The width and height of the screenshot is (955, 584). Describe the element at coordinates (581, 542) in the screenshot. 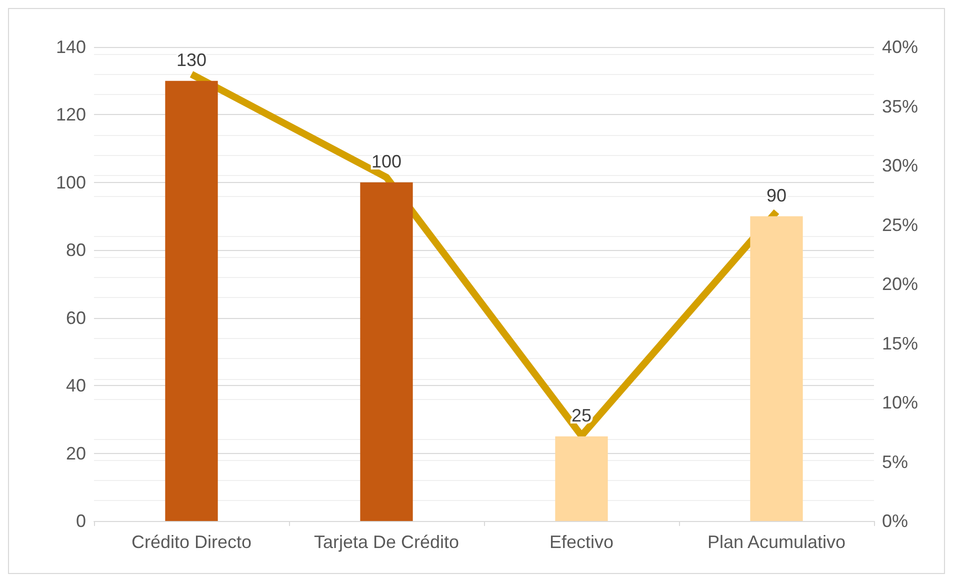

I see `x-tick-label: Efectivo` at that location.